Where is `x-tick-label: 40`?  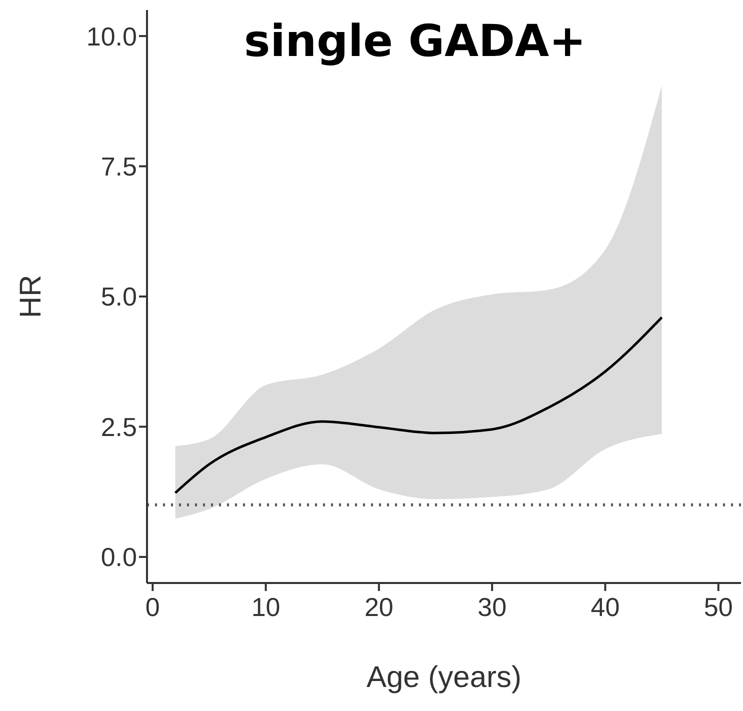 x-tick-label: 40 is located at coordinates (605, 607).